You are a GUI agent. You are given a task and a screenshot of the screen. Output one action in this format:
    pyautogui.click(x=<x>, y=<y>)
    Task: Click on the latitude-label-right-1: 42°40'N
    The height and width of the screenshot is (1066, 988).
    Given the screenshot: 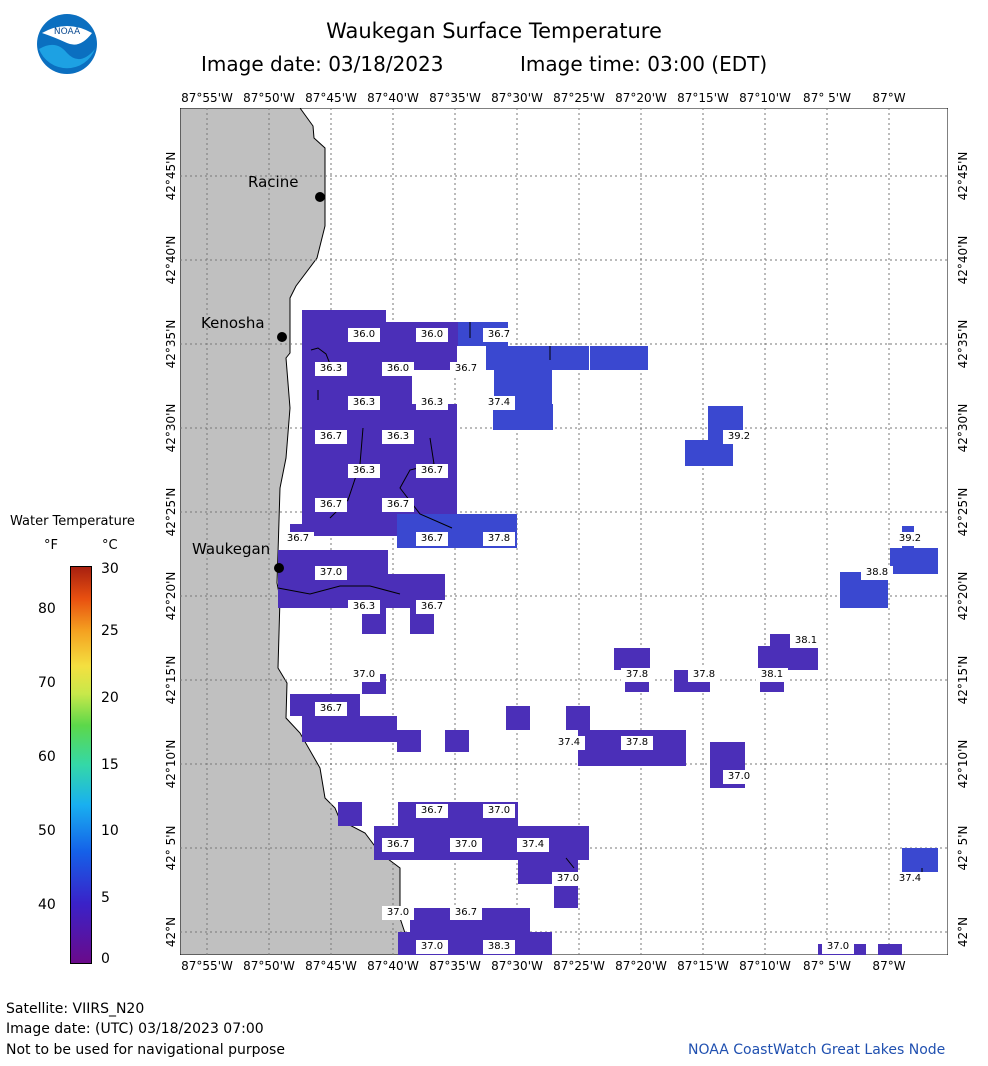 What is the action you would take?
    pyautogui.click(x=963, y=260)
    